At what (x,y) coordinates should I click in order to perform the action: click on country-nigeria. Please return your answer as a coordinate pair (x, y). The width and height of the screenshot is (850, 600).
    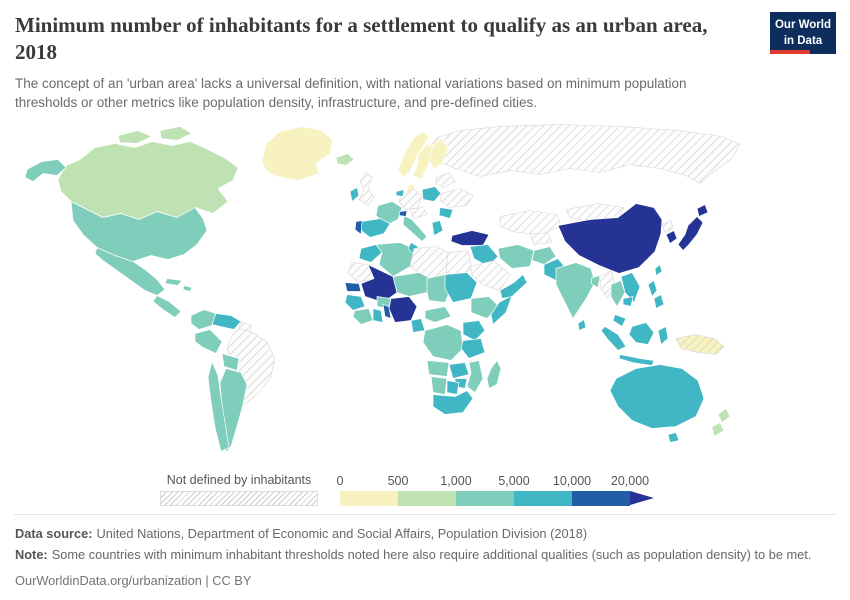
    Looking at the image, I should click on (403, 309).